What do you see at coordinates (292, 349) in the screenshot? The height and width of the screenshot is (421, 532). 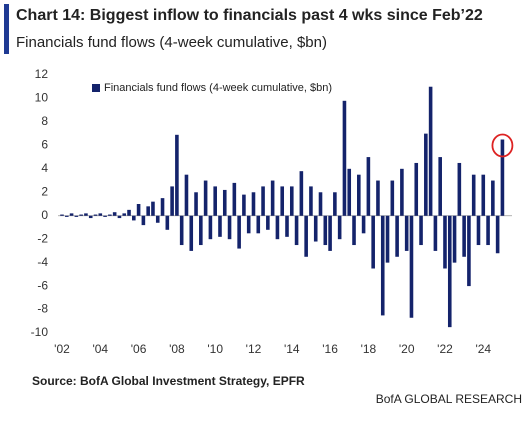 I see `x-tick-label: '14` at bounding box center [292, 349].